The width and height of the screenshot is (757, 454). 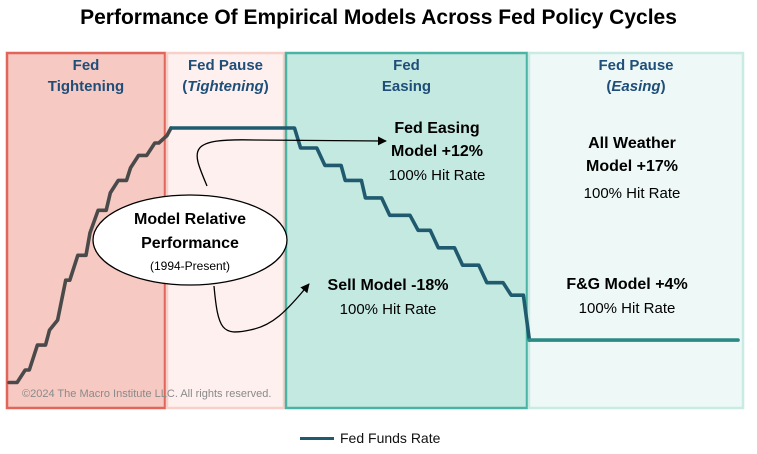 I want to click on callout-ellipse, so click(x=190, y=240).